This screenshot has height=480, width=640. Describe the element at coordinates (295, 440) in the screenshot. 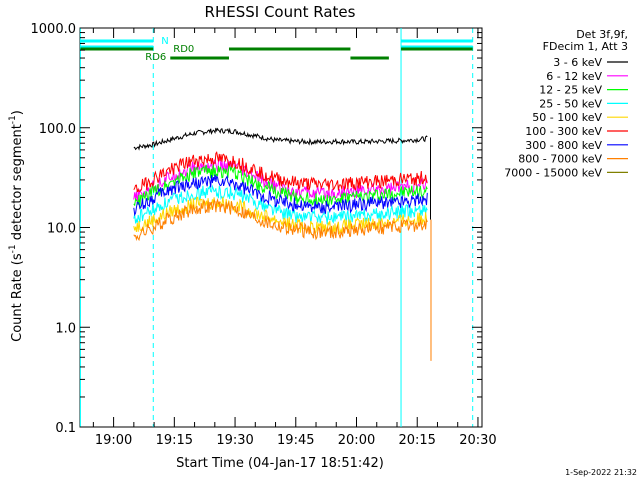

I see `x-tick-label: 19:45` at that location.